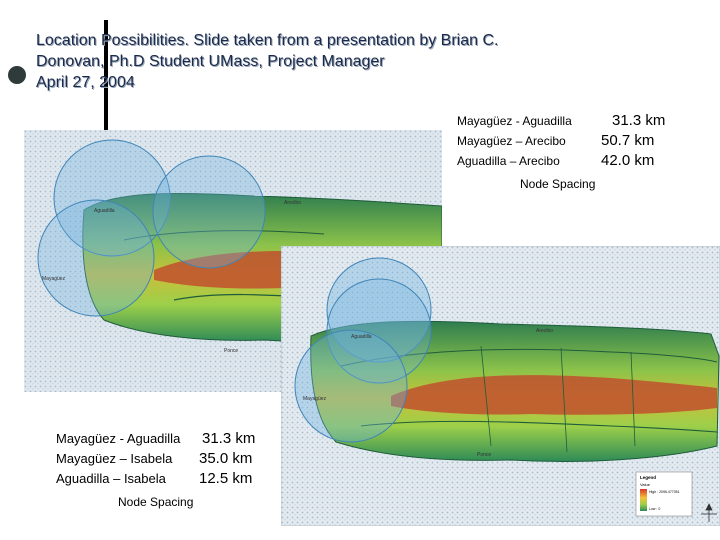 This screenshot has height=540, width=720. What do you see at coordinates (226, 458) in the screenshot?
I see `distance-value: 35.0 km` at bounding box center [226, 458].